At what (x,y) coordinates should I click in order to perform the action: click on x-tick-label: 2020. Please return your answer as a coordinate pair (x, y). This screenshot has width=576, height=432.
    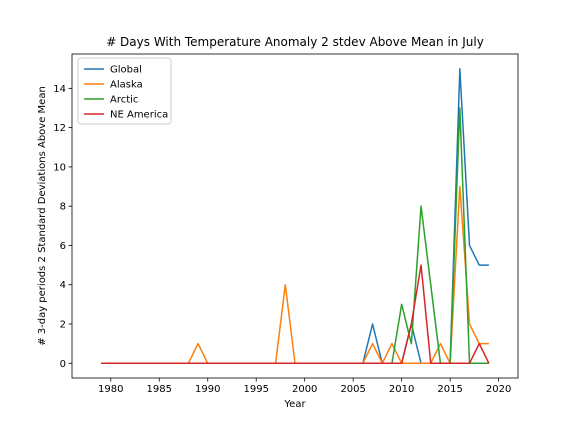
    Looking at the image, I should click on (498, 389).